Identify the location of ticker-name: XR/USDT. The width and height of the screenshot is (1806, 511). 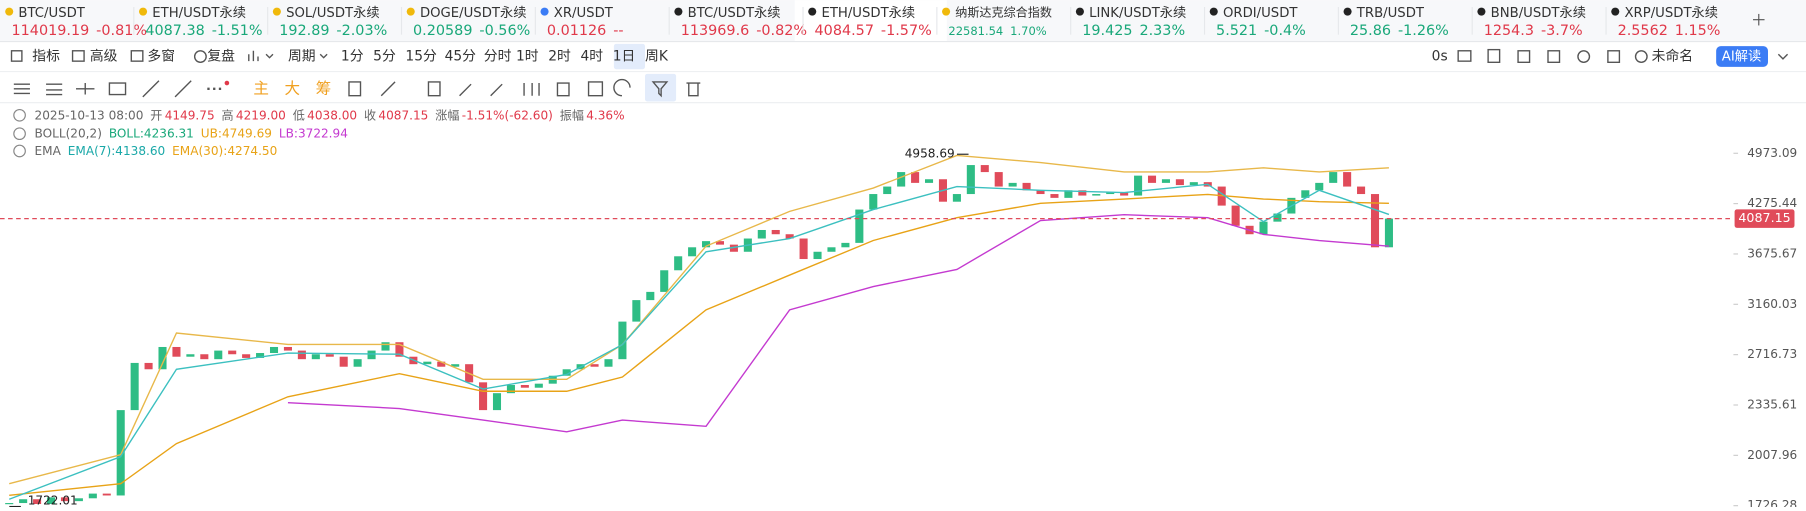
(584, 13).